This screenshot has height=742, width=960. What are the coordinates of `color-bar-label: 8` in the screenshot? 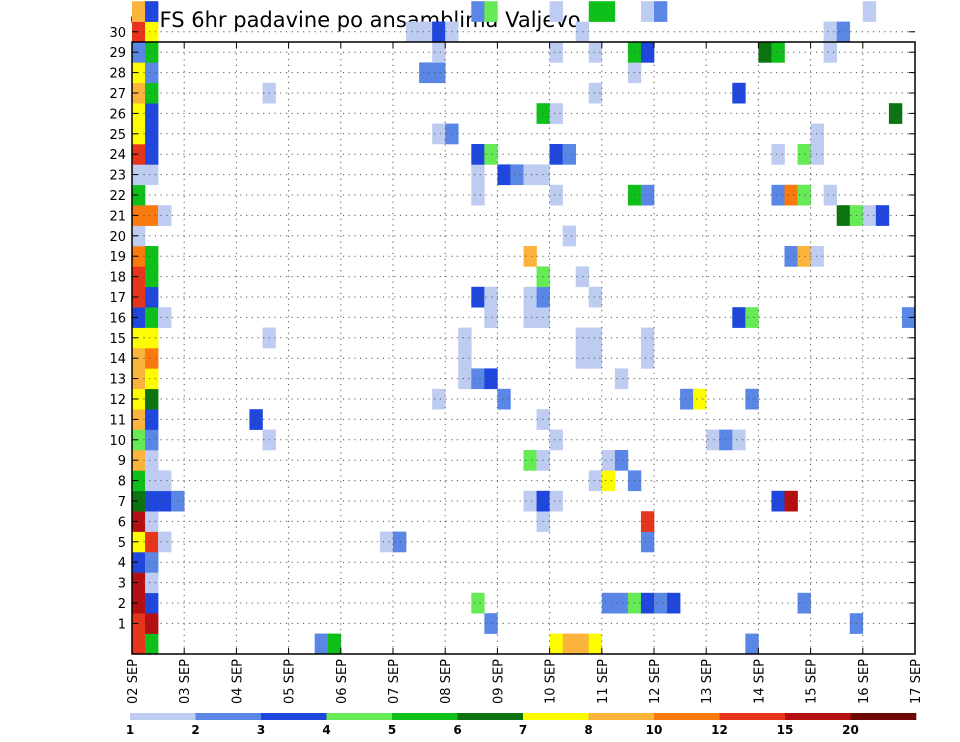 It's located at (588, 730).